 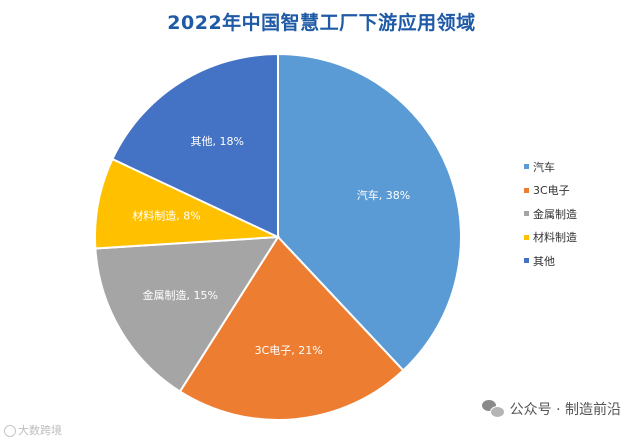 I want to click on watermark-logo-icon, so click(x=10, y=431).